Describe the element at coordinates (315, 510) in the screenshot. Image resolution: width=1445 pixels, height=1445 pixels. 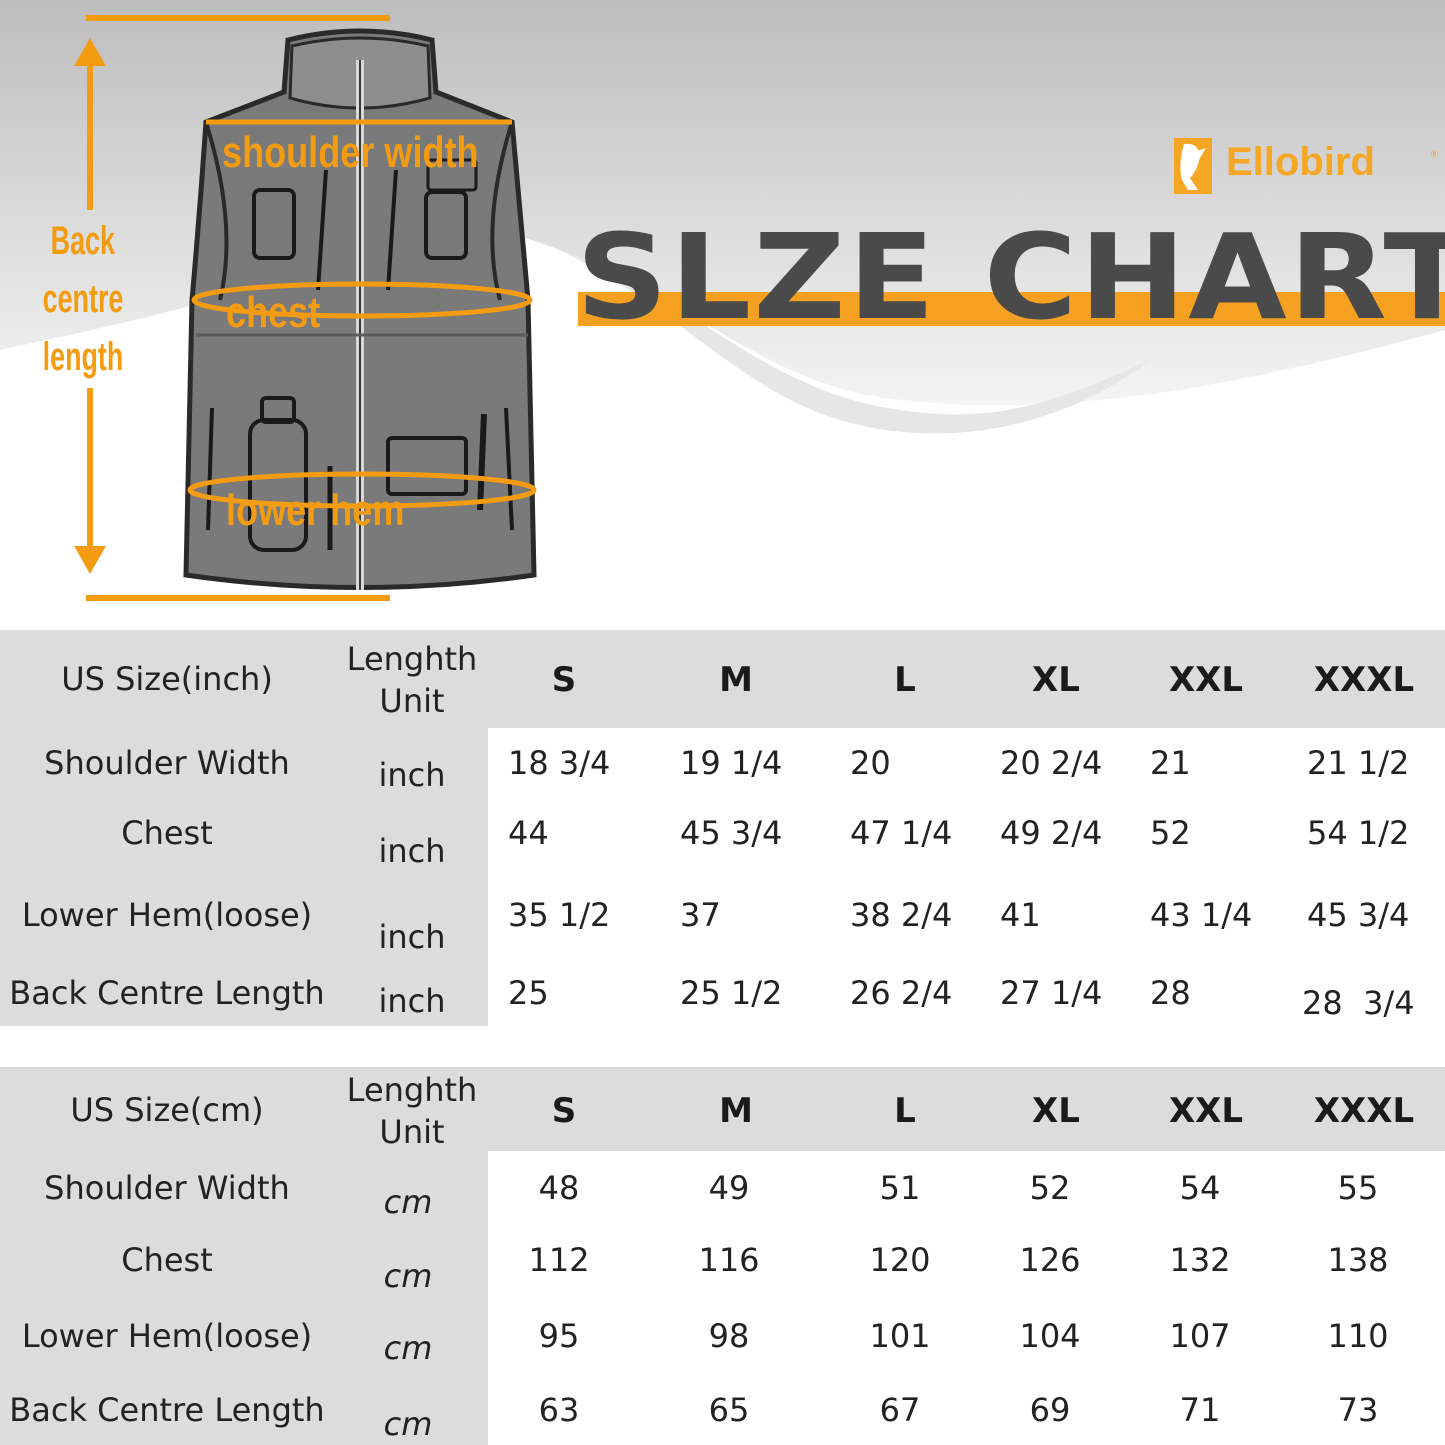
I see `lower-hem-label: lower hem` at that location.